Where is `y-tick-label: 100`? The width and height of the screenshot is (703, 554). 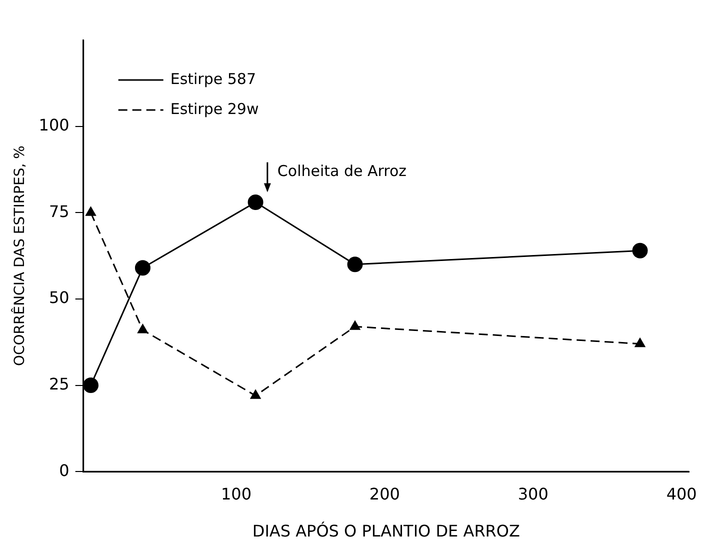 y-tick-label: 100 is located at coordinates (54, 124).